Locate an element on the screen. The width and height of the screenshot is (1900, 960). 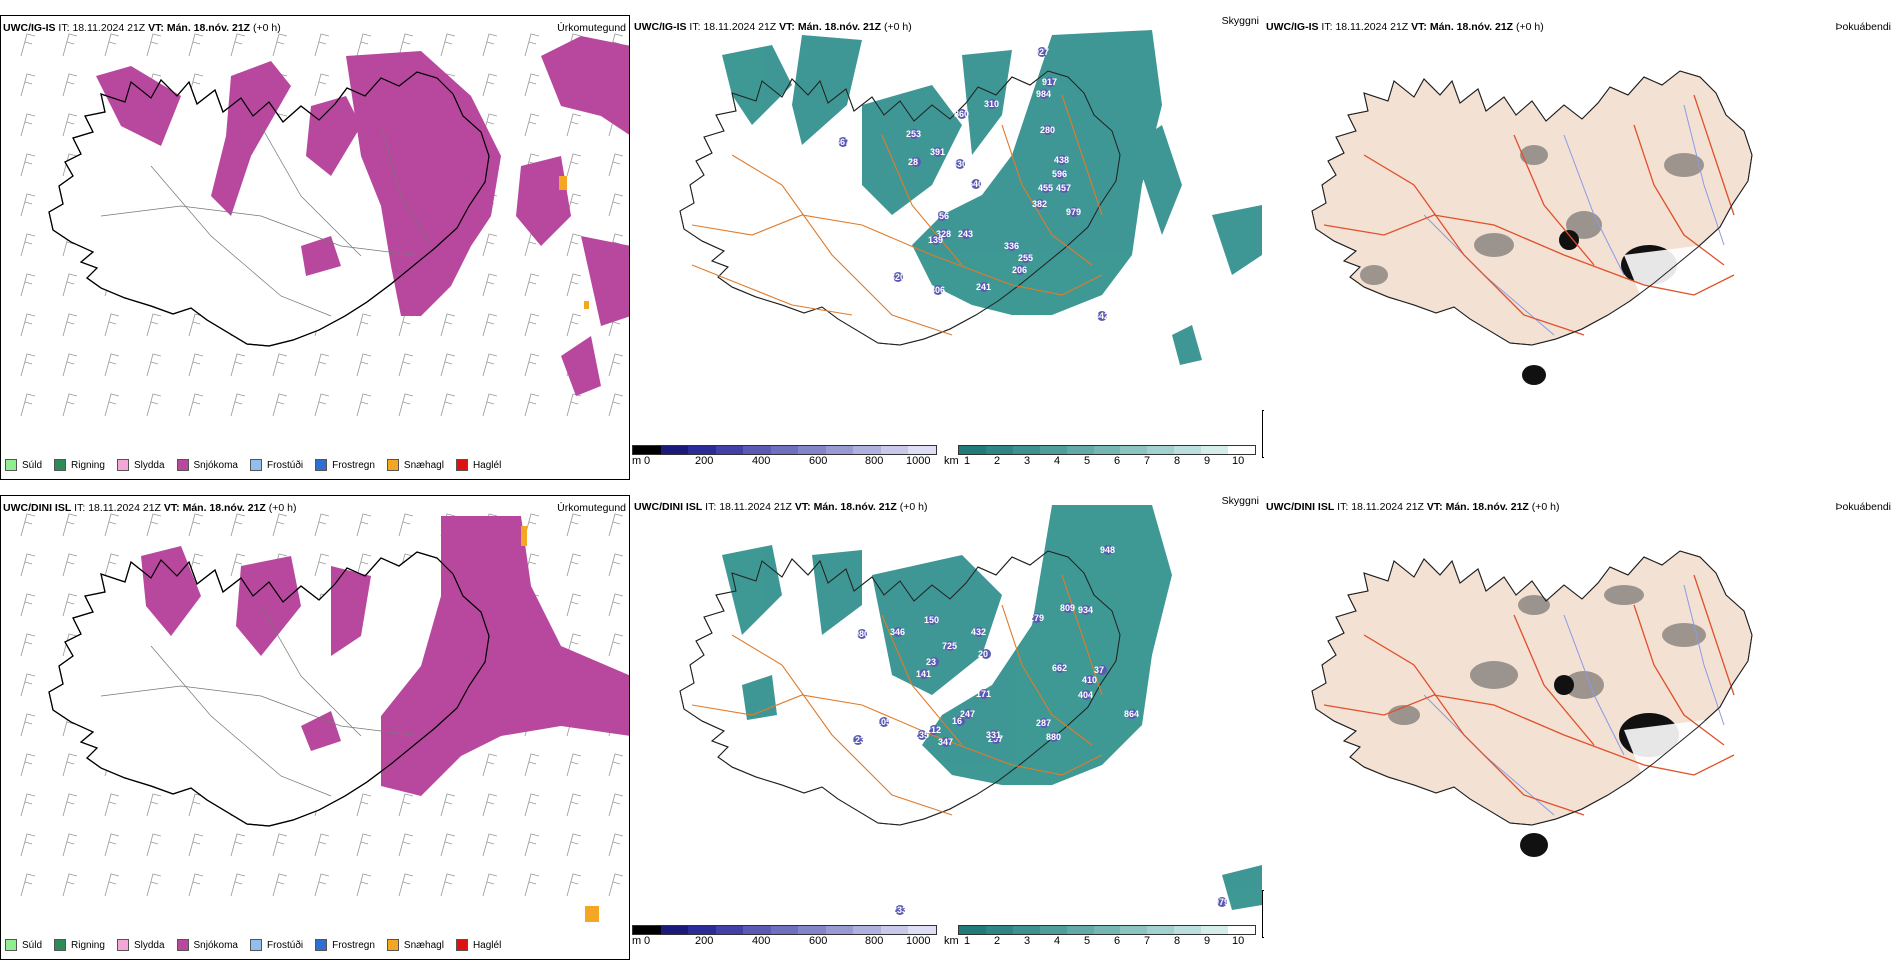
tick: 8 is located at coordinates (1177, 461).